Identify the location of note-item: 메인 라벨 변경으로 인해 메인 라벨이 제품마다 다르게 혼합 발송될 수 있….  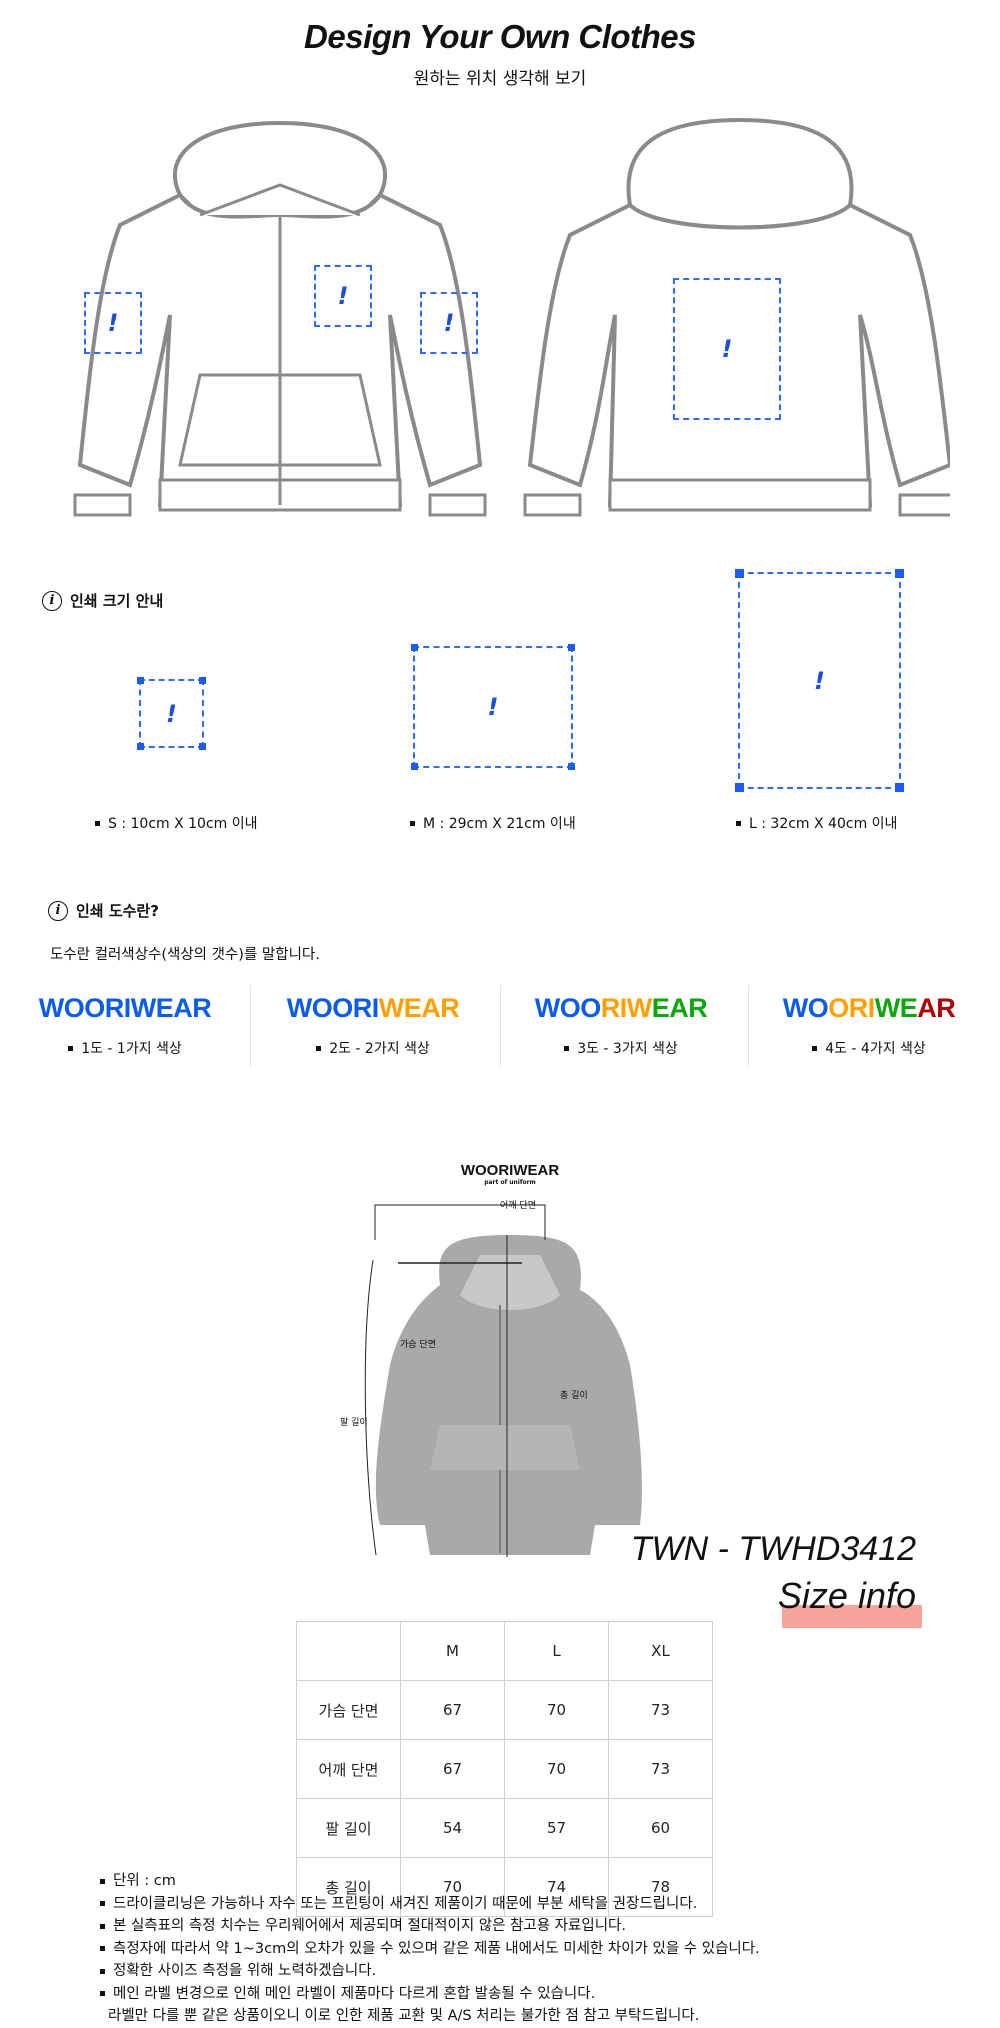
(430, 1994).